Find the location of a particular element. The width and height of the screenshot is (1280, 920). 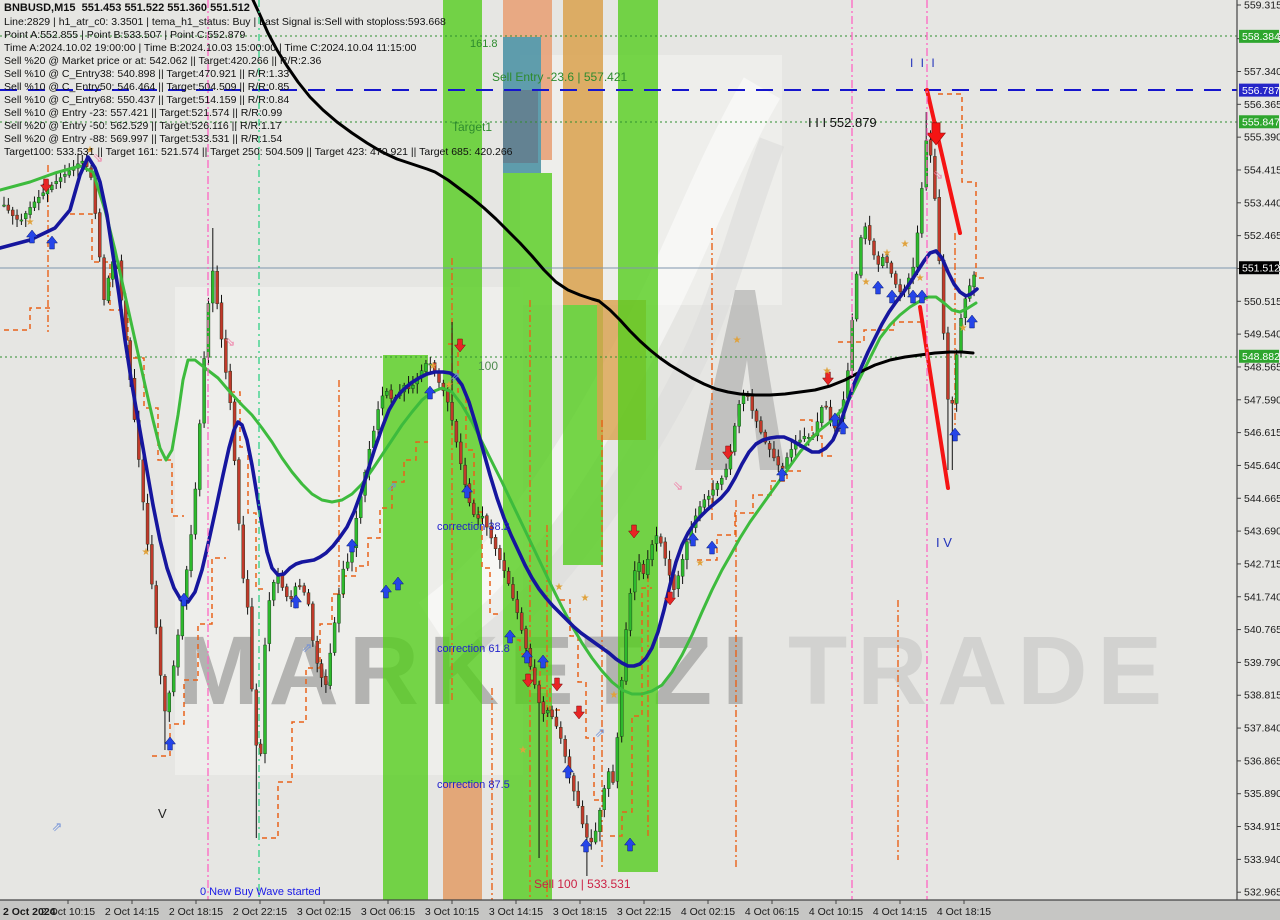

annotation-i-v: I V is located at coordinates (944, 542).